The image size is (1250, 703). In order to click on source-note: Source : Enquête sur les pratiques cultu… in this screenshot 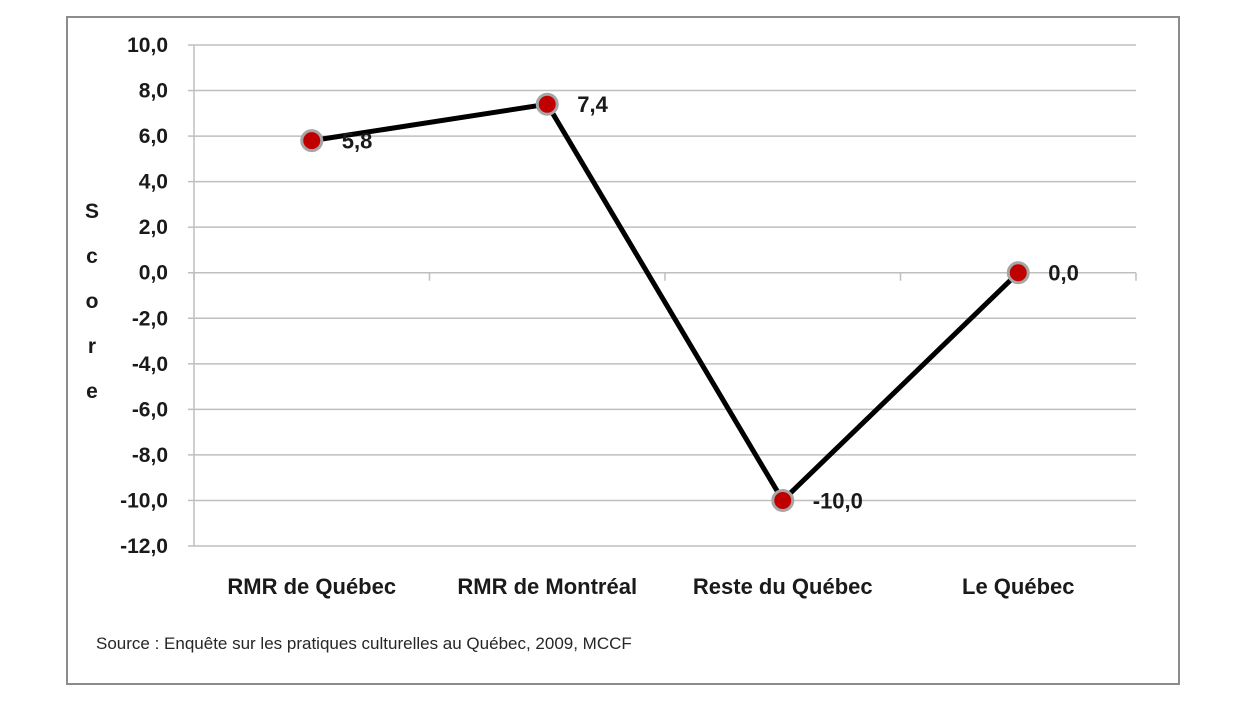, I will do `click(364, 643)`.